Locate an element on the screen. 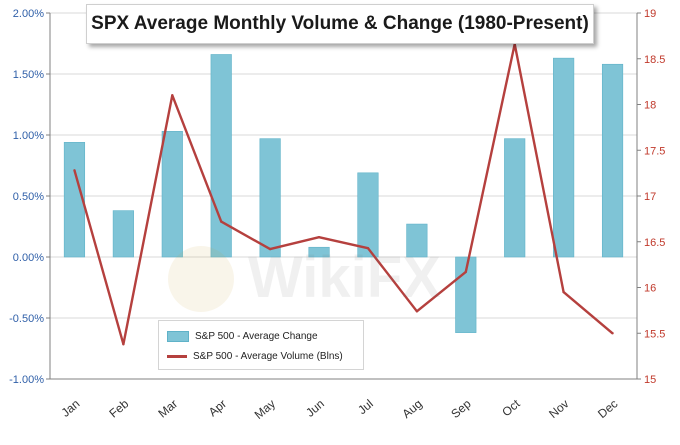 Image resolution: width=680 pixels, height=445 pixels. x-axis-tick-label: Jun is located at coordinates (315, 408).